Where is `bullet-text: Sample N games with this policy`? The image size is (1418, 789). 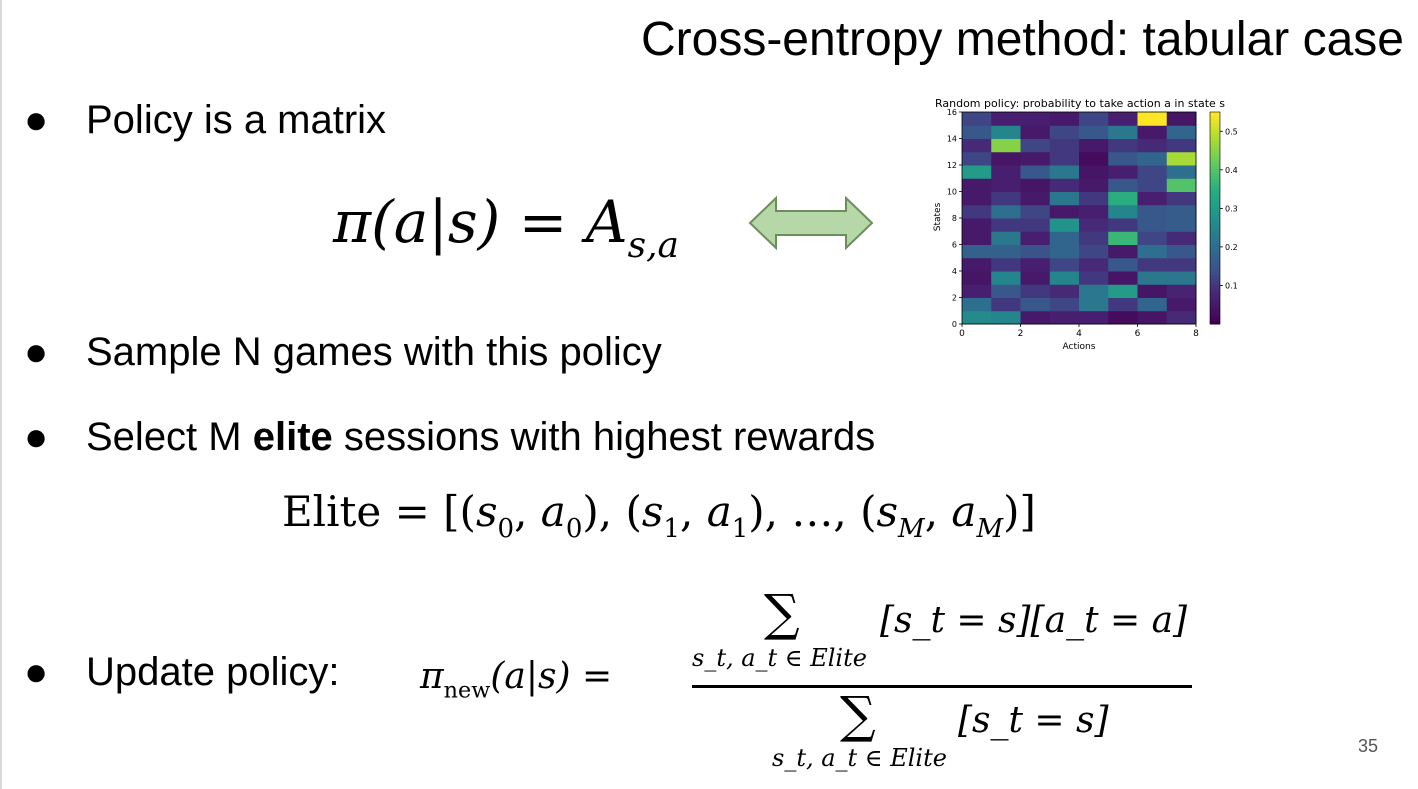
bullet-text: Sample N games with this policy is located at coordinates (374, 352).